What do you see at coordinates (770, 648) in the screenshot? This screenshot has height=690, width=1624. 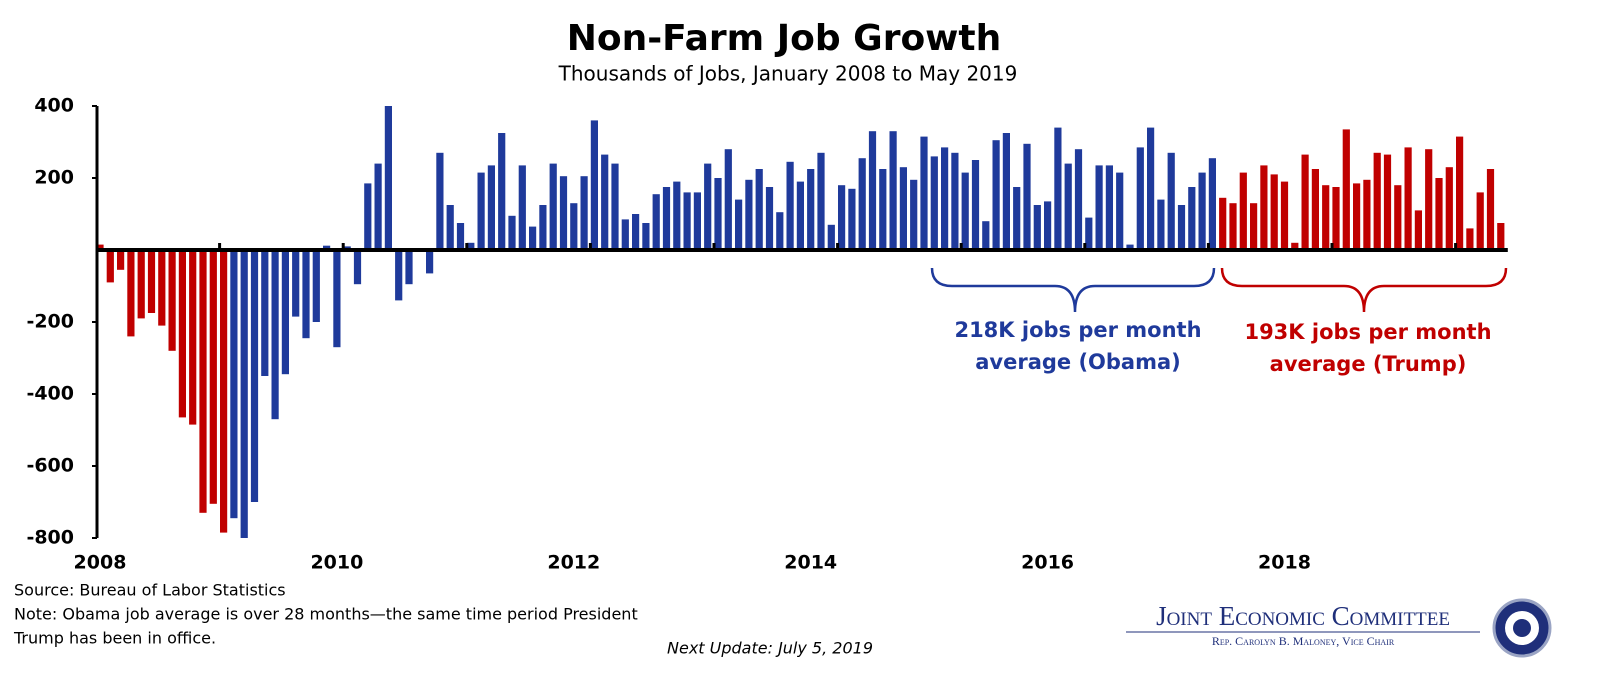 I see `next-update: Next Update: July 5, 2019` at bounding box center [770, 648].